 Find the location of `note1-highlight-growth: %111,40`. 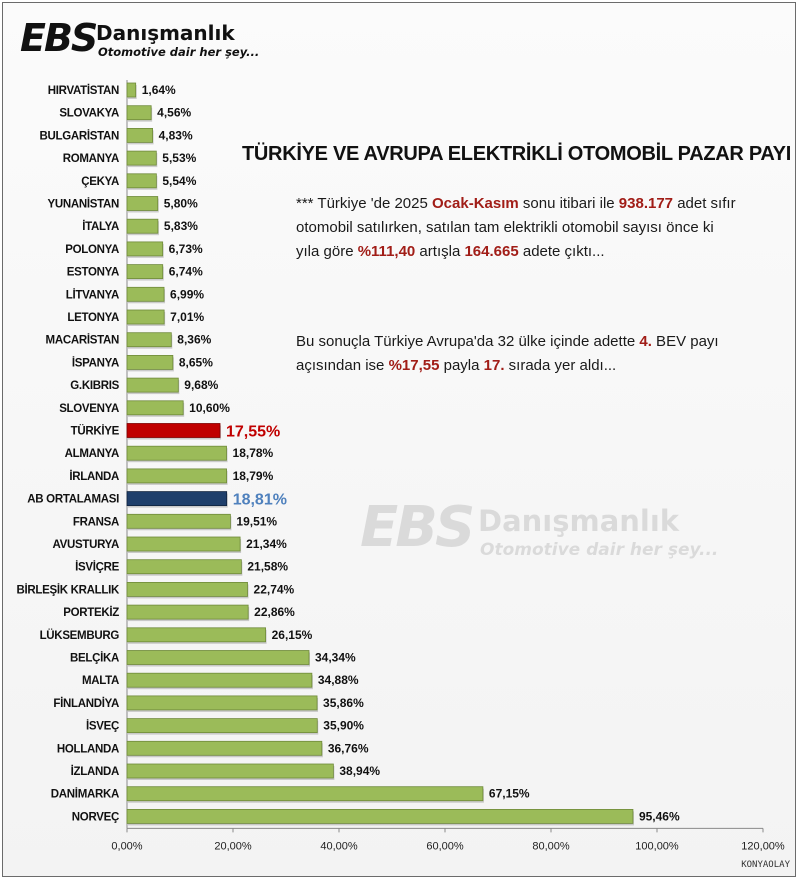

note1-highlight-growth: %111,40 is located at coordinates (386, 251).